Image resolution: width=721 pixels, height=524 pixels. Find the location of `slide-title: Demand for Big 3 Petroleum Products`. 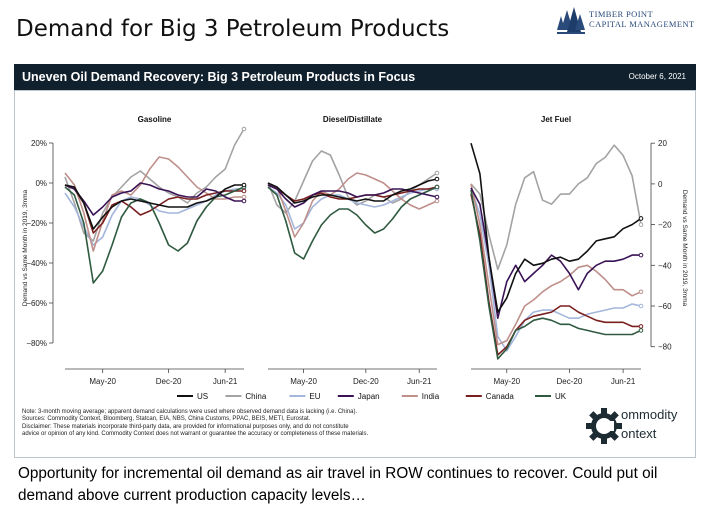

slide-title: Demand for Big 3 Petroleum Products is located at coordinates (233, 29).